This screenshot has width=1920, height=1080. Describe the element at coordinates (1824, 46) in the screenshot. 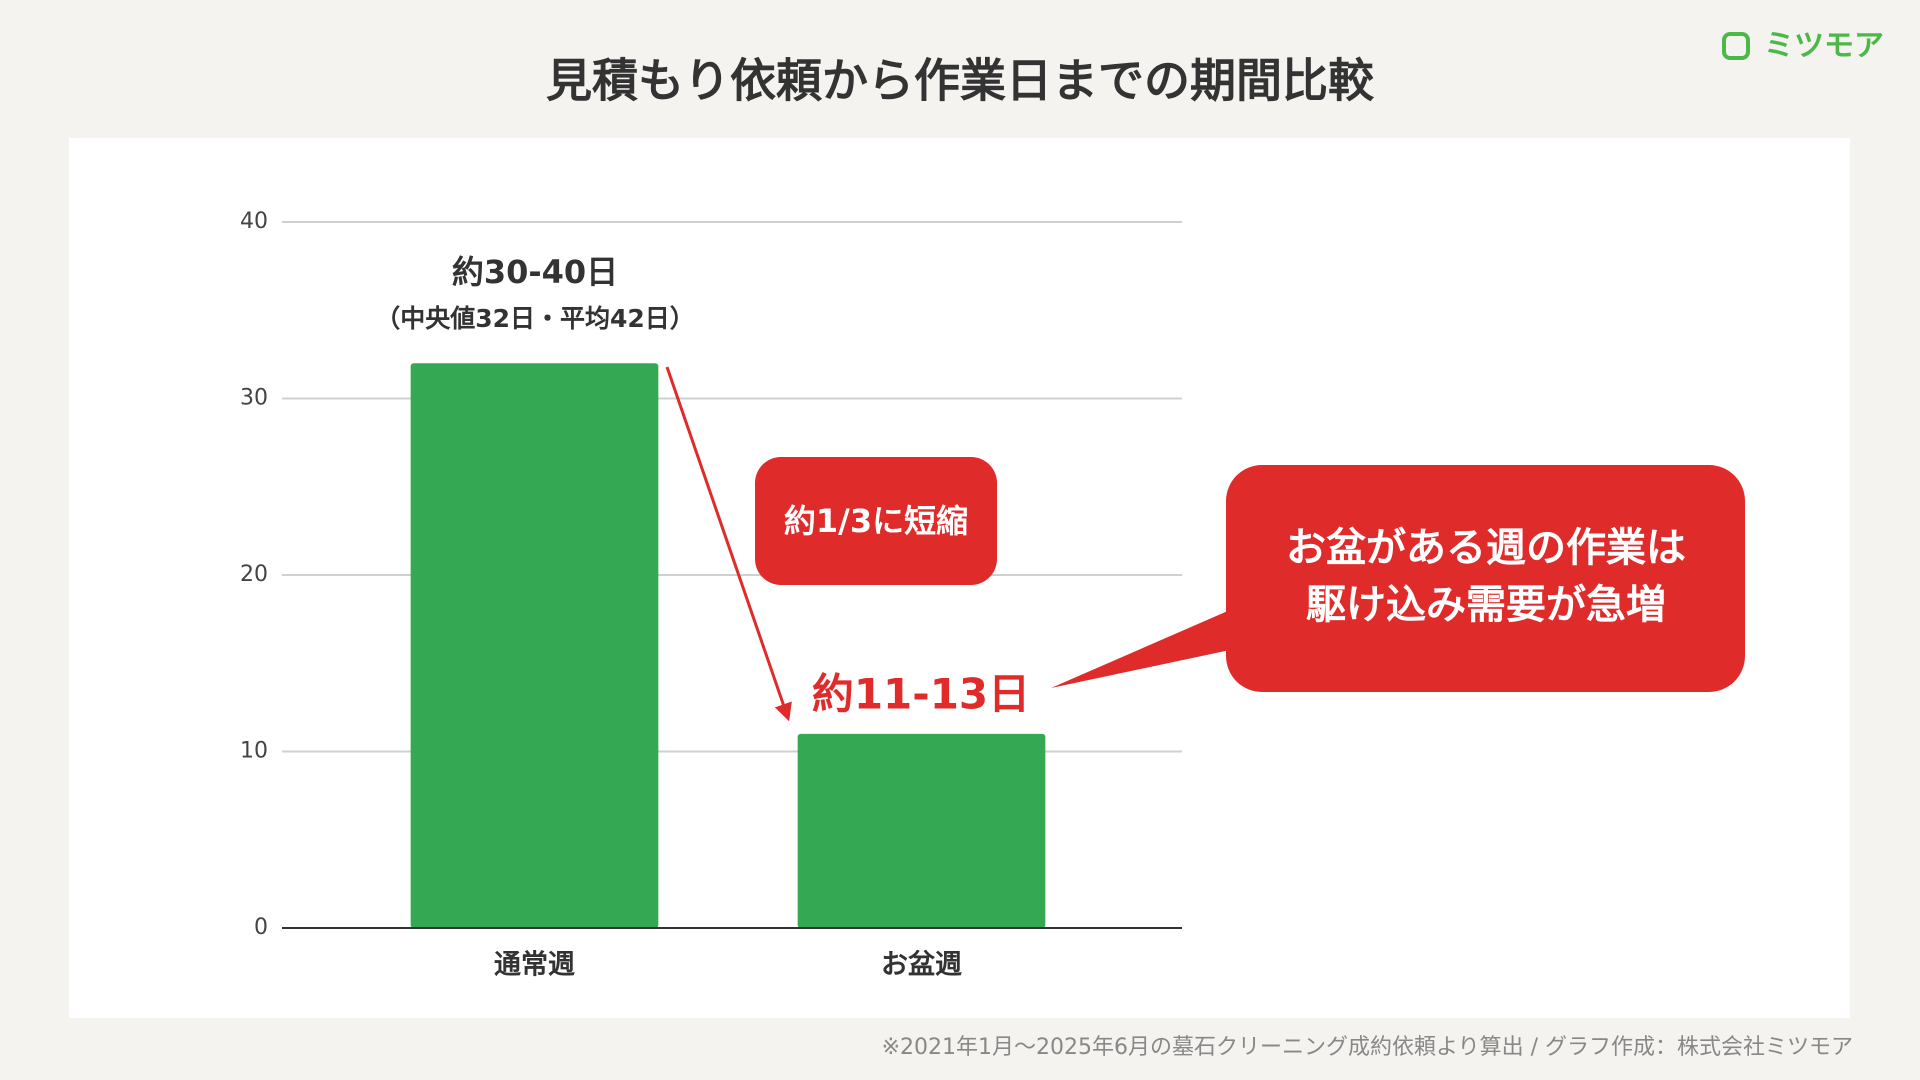

I see `logo-text: ミツモア` at that location.